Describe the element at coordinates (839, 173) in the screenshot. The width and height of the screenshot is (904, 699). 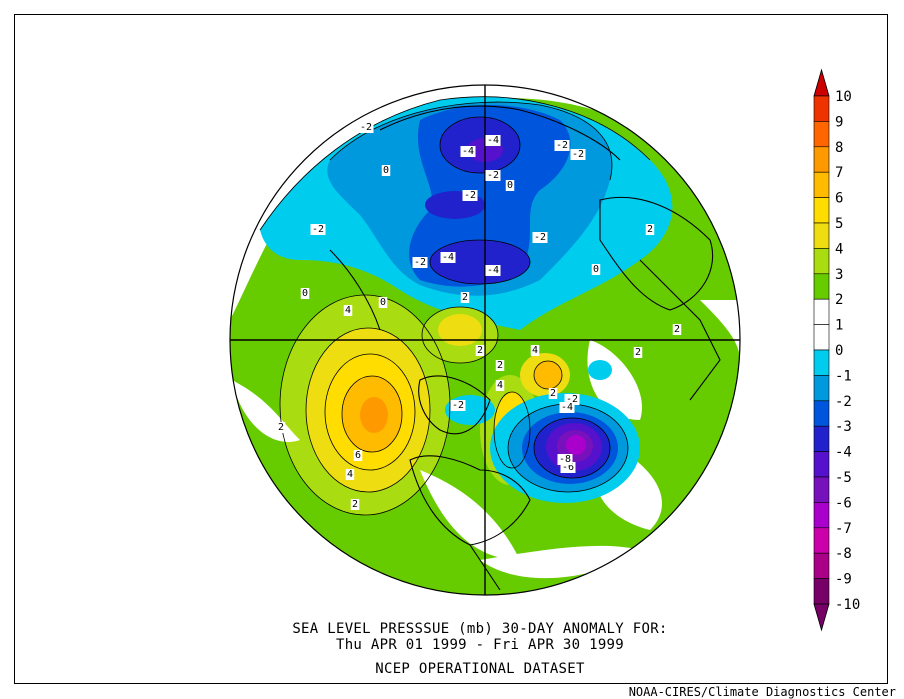
I see `colorbar-tick-label: 7` at that location.